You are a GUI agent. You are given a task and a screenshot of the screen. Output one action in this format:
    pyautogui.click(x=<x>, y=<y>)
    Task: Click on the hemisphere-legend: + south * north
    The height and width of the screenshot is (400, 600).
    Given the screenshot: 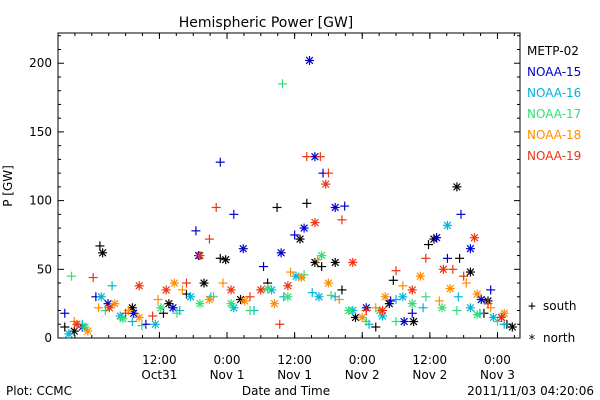 What is the action you would take?
    pyautogui.click(x=552, y=323)
    